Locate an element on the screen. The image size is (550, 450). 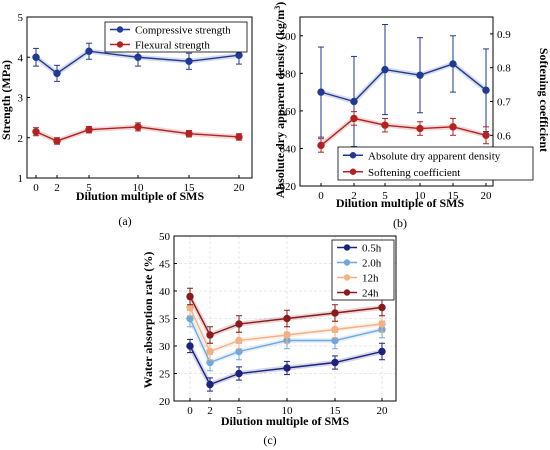
y-axis-label: Water absorption rate (%) is located at coordinates (148, 320).